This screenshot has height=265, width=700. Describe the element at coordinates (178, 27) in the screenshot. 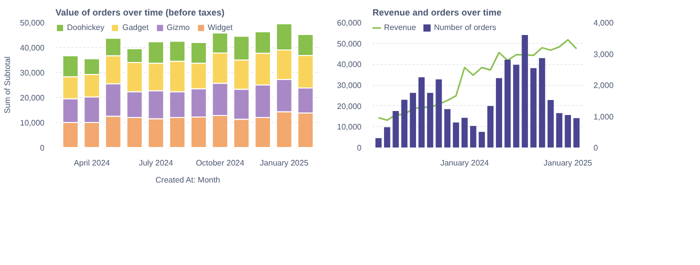

I see `legend-label: Gizmo` at that location.